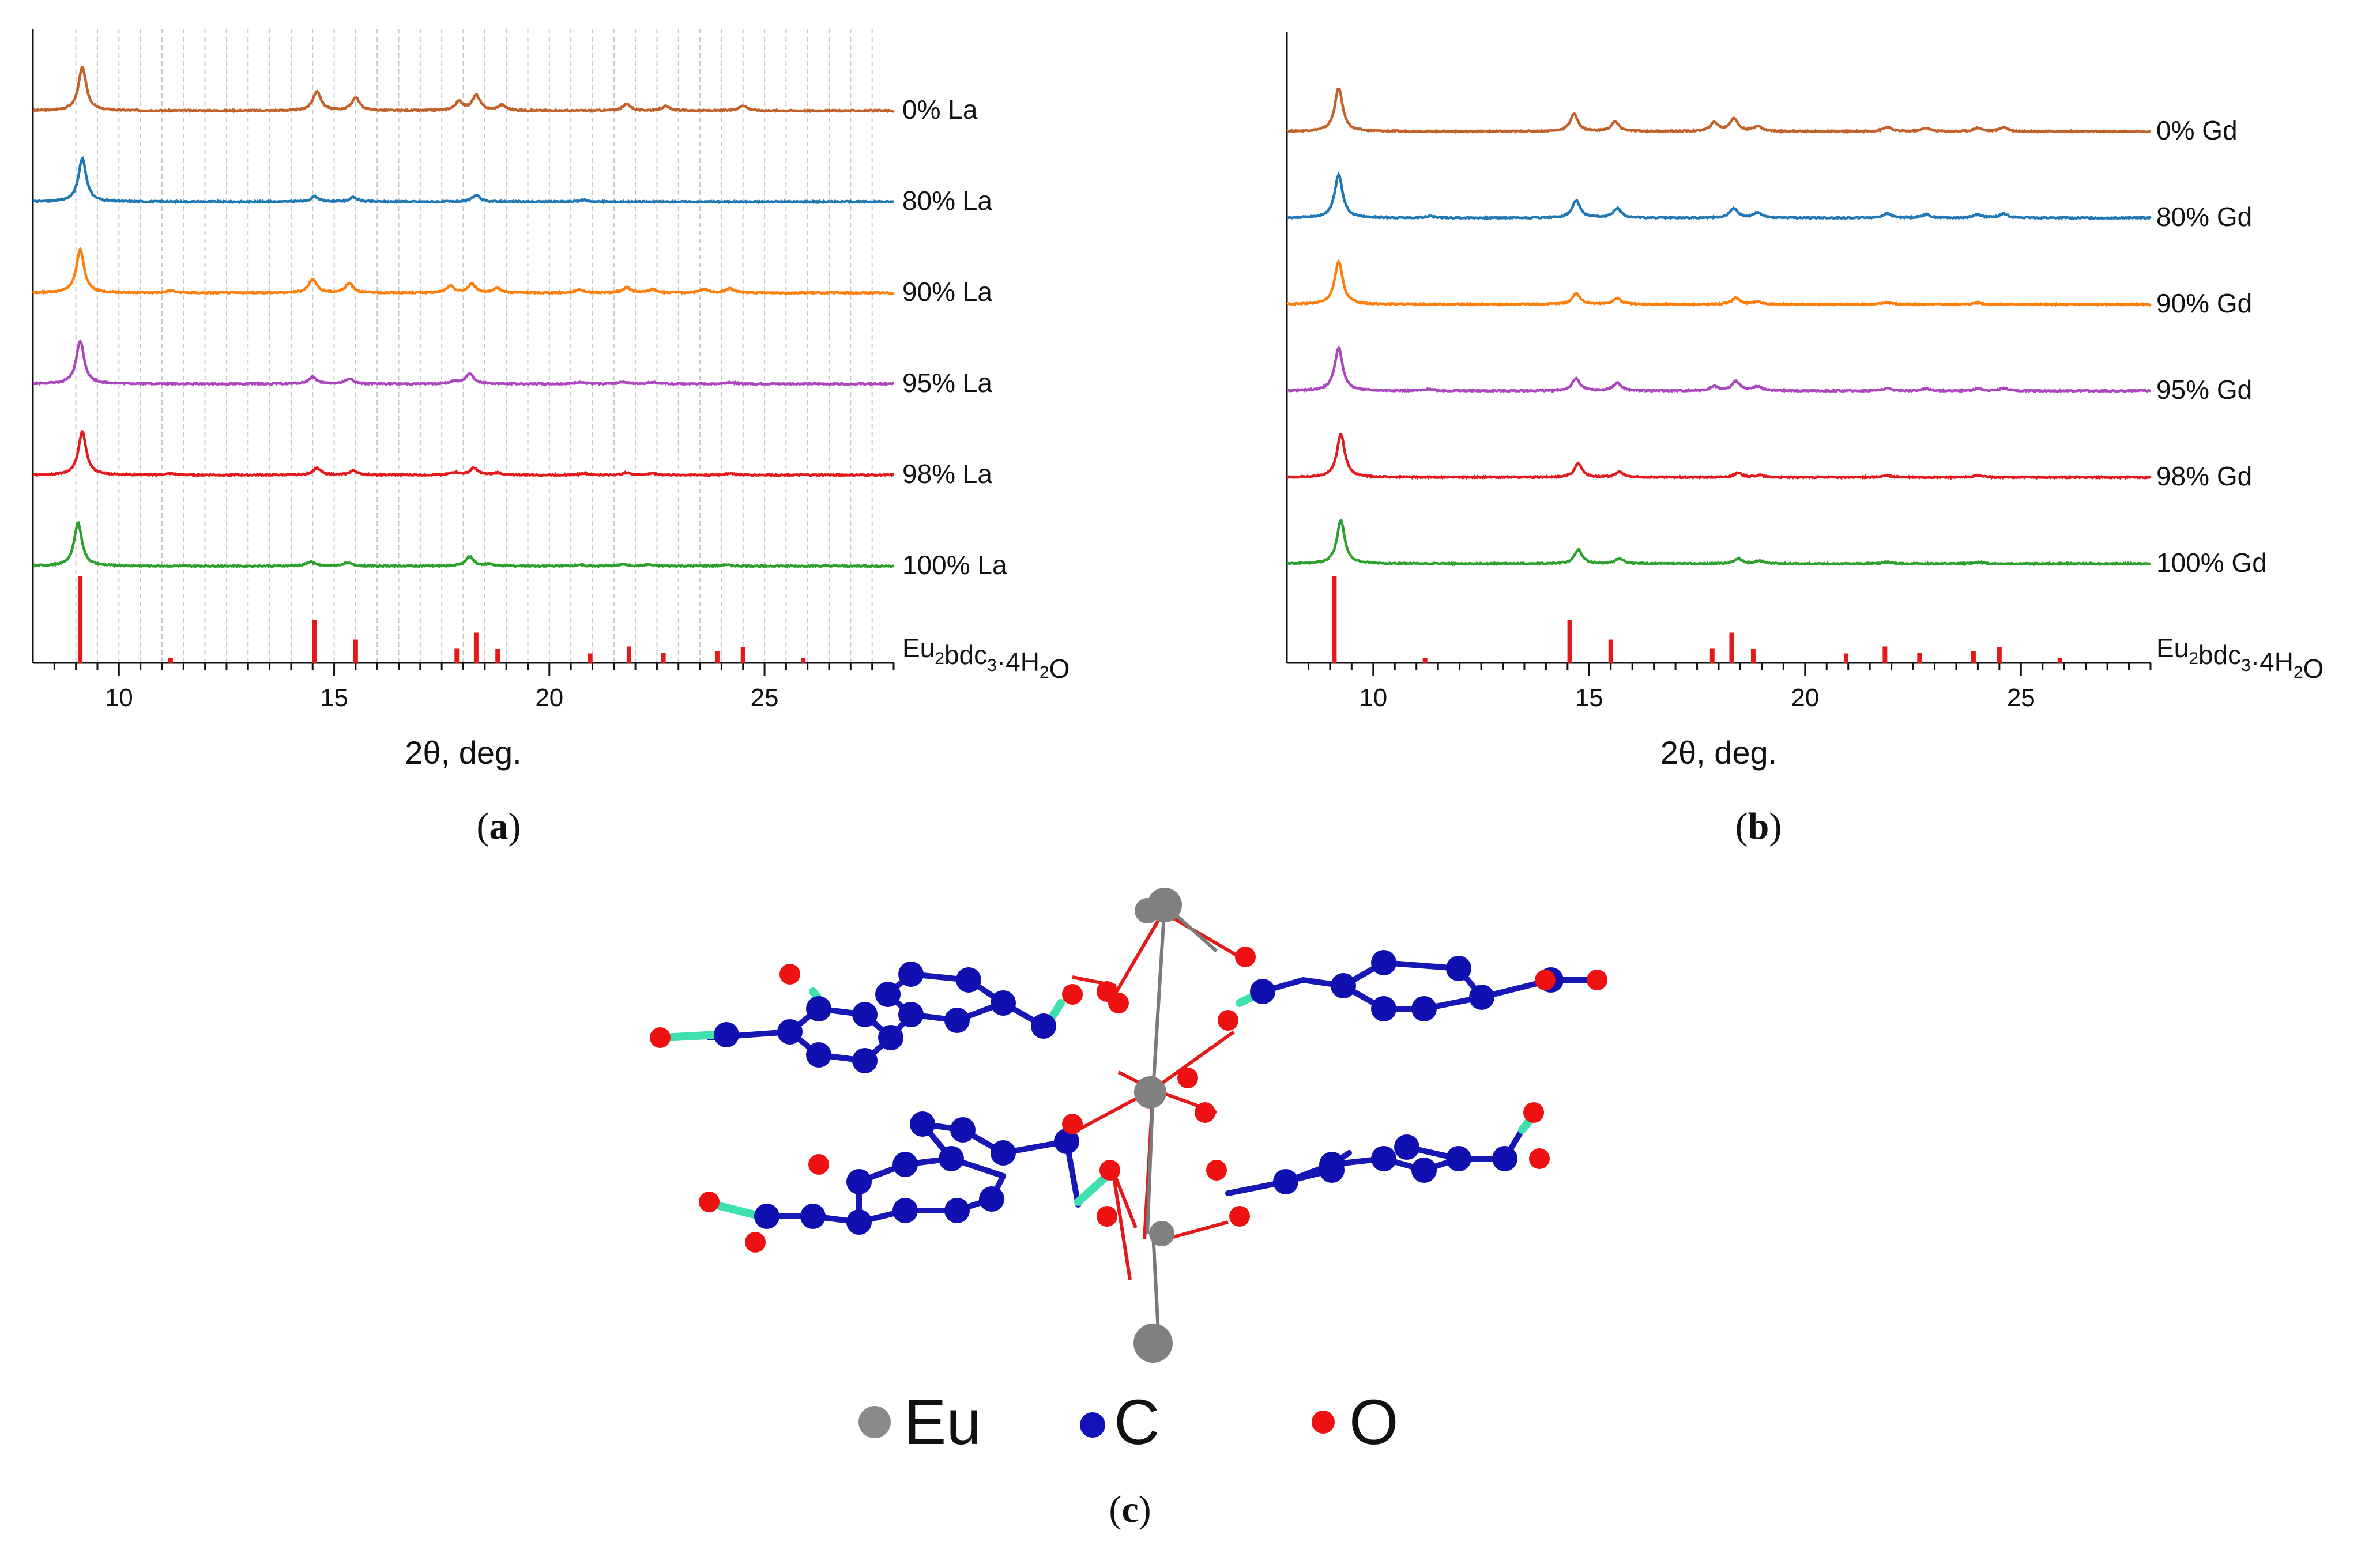 The height and width of the screenshot is (1542, 2380). I want to click on series-label: 0% La, so click(940, 110).